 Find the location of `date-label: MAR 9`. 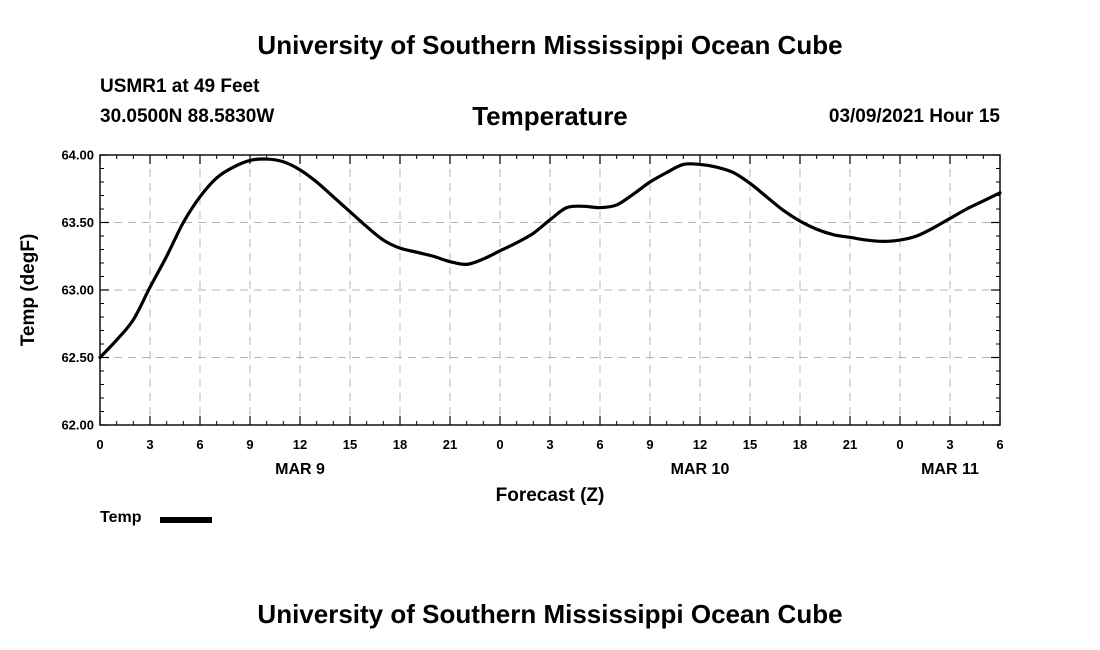

date-label: MAR 9 is located at coordinates (300, 469).